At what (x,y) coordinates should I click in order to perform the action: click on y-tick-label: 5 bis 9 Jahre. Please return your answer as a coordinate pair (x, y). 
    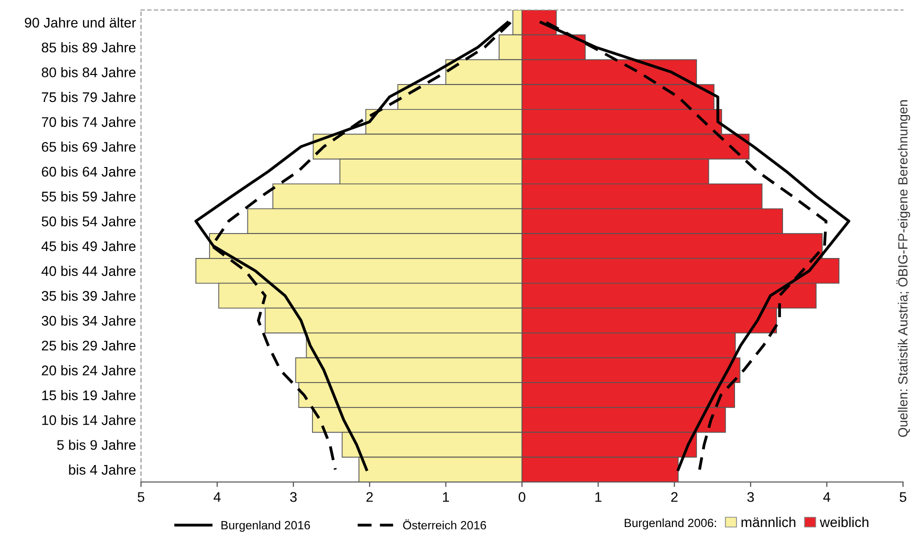
    Looking at the image, I should click on (96, 445).